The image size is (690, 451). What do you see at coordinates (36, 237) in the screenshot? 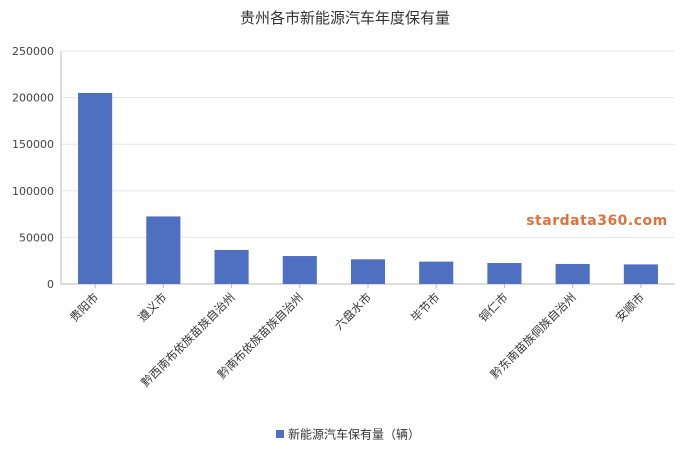
I see `y-tick-label: 50000` at bounding box center [36, 237].